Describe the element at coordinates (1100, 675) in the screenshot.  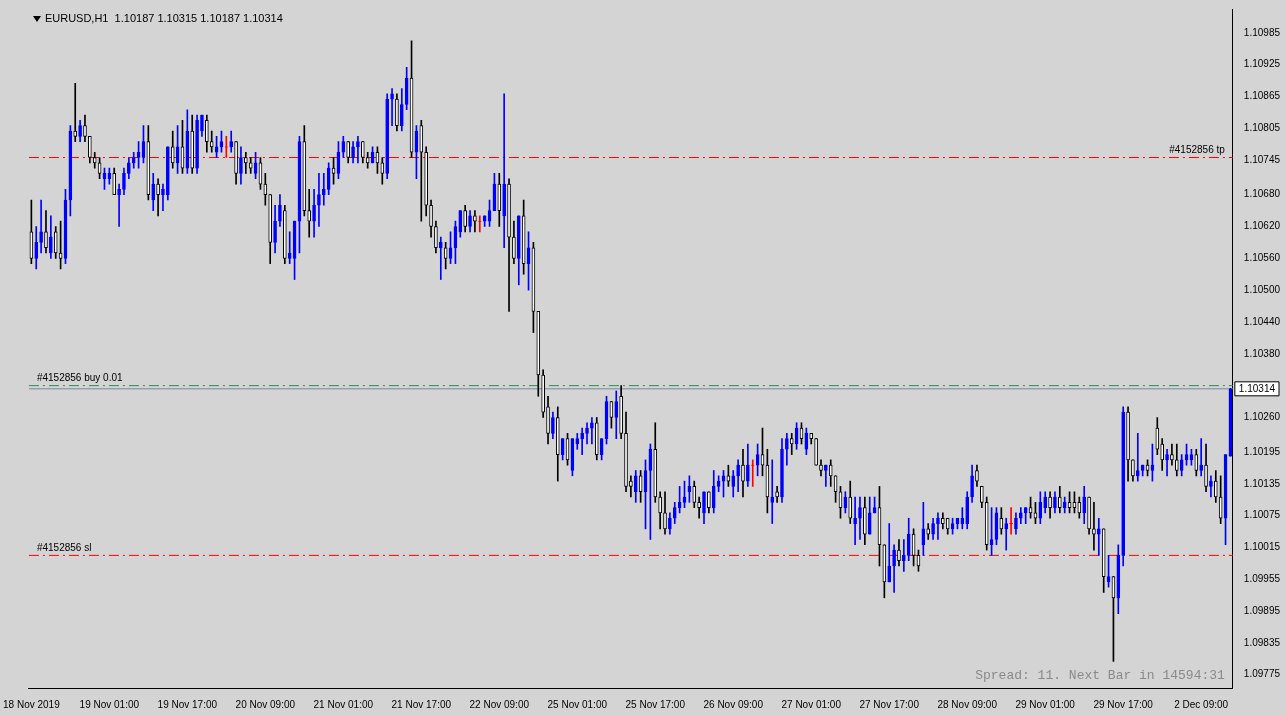
I see `annotation: Spread: 11. Next Bar in 14594:31` at that location.